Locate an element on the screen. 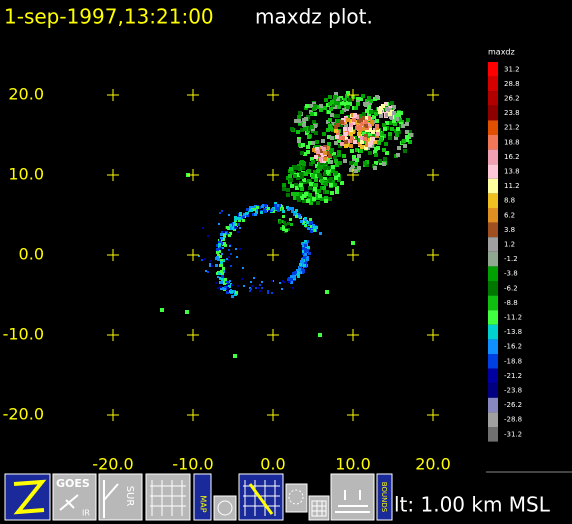 The image size is (572, 524). y-tick-label: -20.0 is located at coordinates (23, 414).